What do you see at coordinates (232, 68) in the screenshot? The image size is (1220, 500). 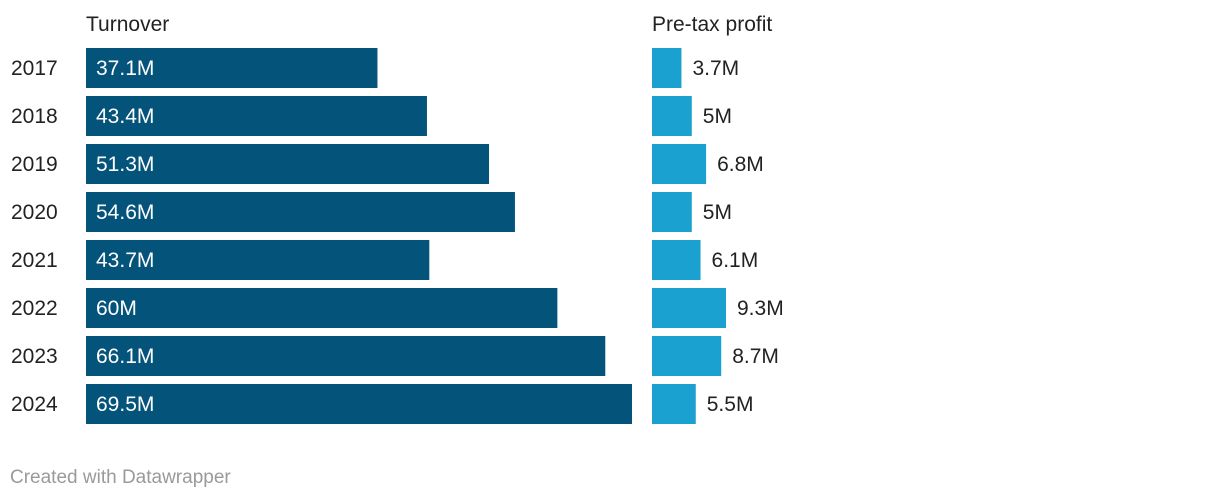 I see `turnover-bar-2017` at bounding box center [232, 68].